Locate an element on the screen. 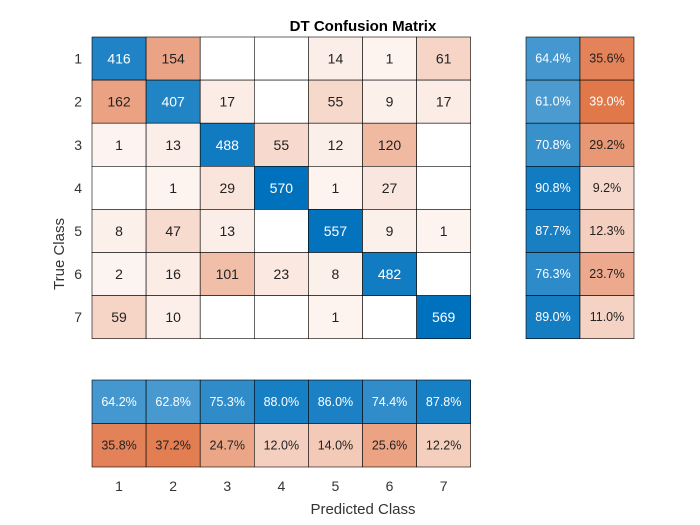 This screenshot has width=700, height=525. matrix-cell-value: 55 is located at coordinates (336, 102).